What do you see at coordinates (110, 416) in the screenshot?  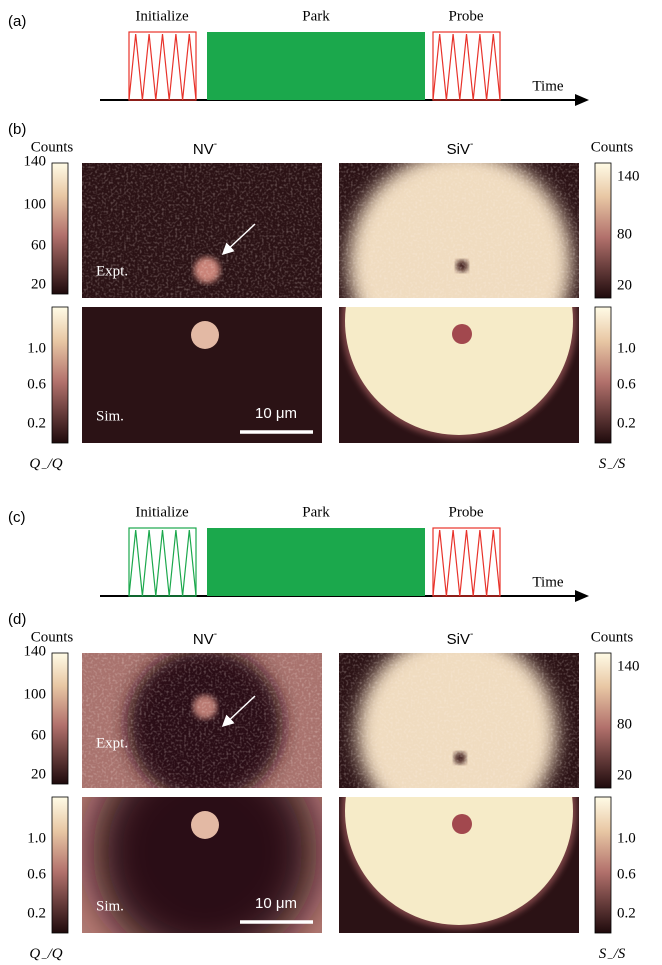 I see `sim-label: Sim.` at bounding box center [110, 416].